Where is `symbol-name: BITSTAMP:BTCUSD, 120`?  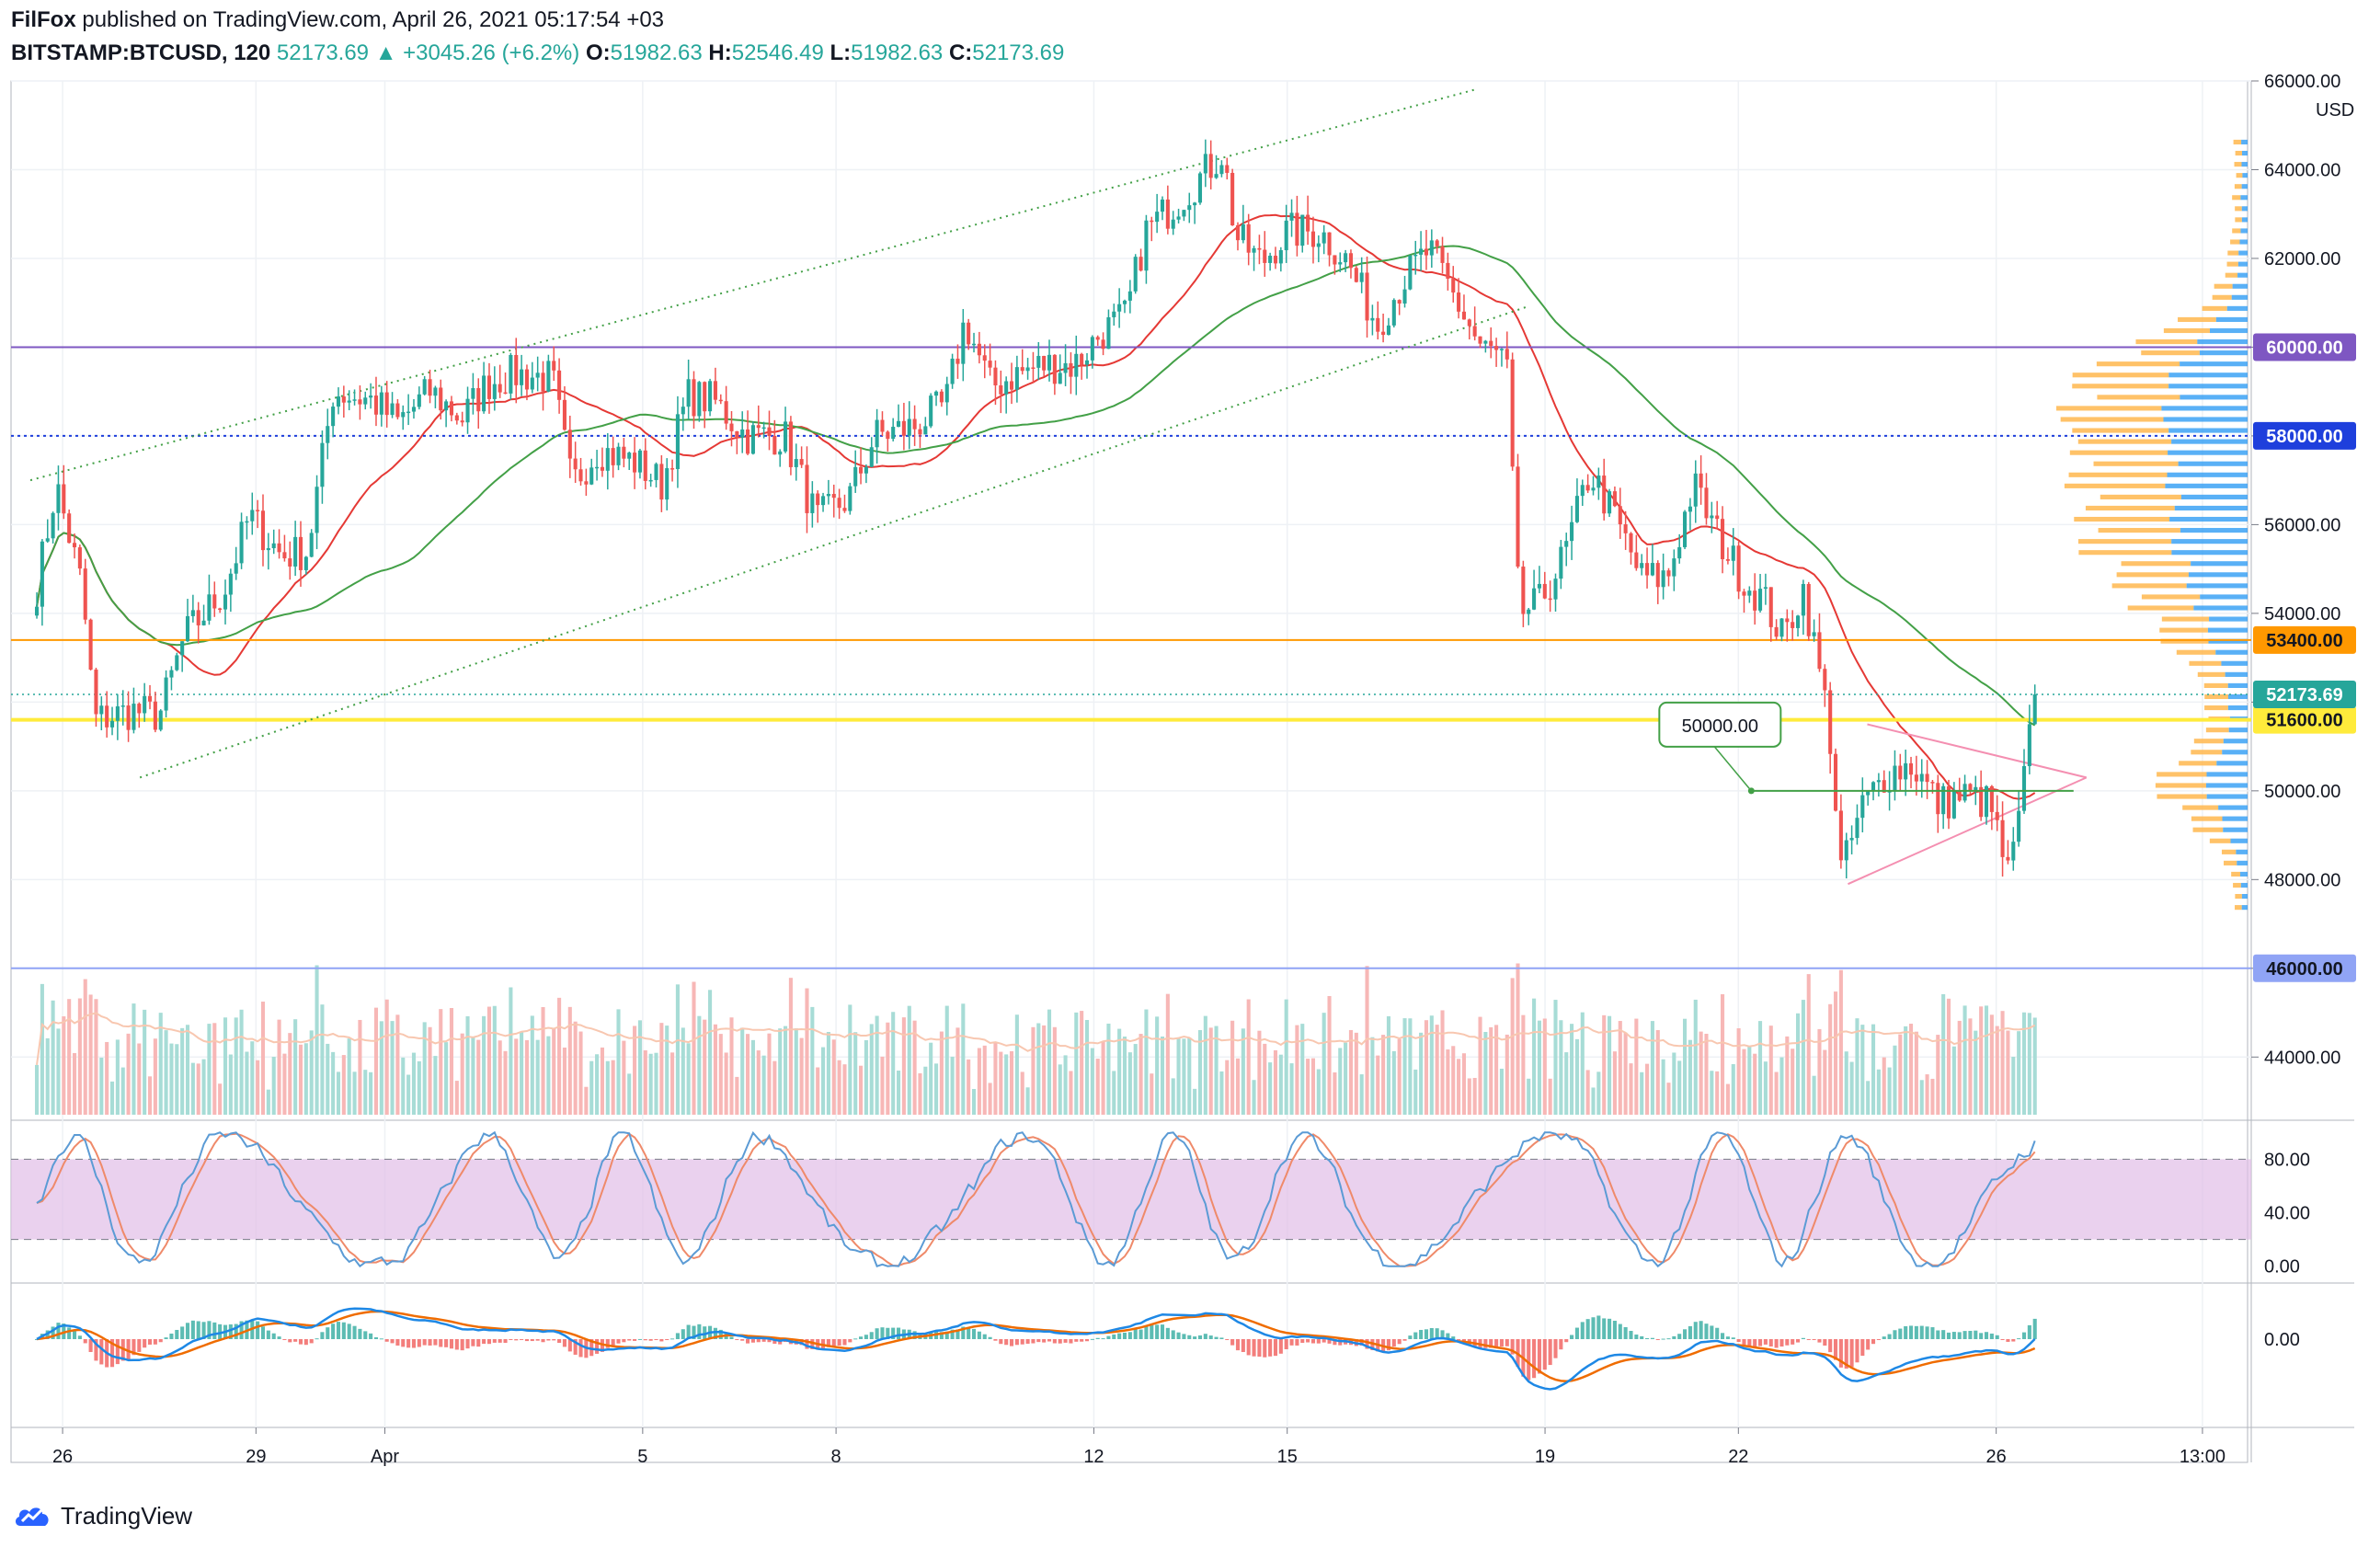
symbol-name: BITSTAMP:BTCUSD, 120 is located at coordinates (141, 52).